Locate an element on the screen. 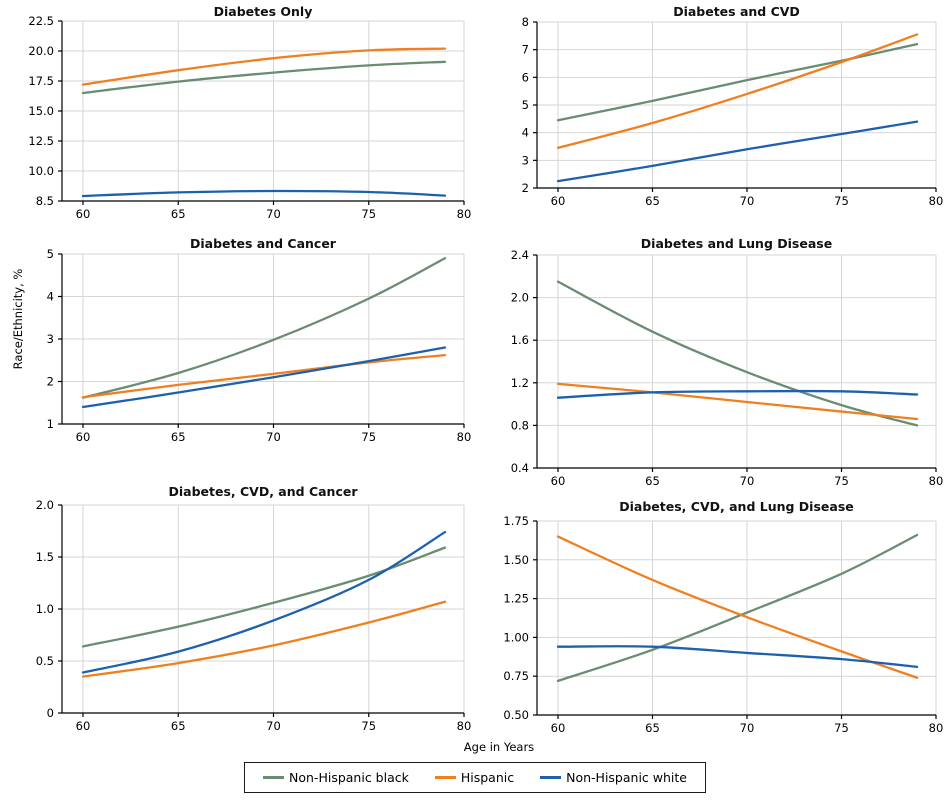 The height and width of the screenshot is (800, 950). legend-label: Non-Hispanic white is located at coordinates (626, 777).